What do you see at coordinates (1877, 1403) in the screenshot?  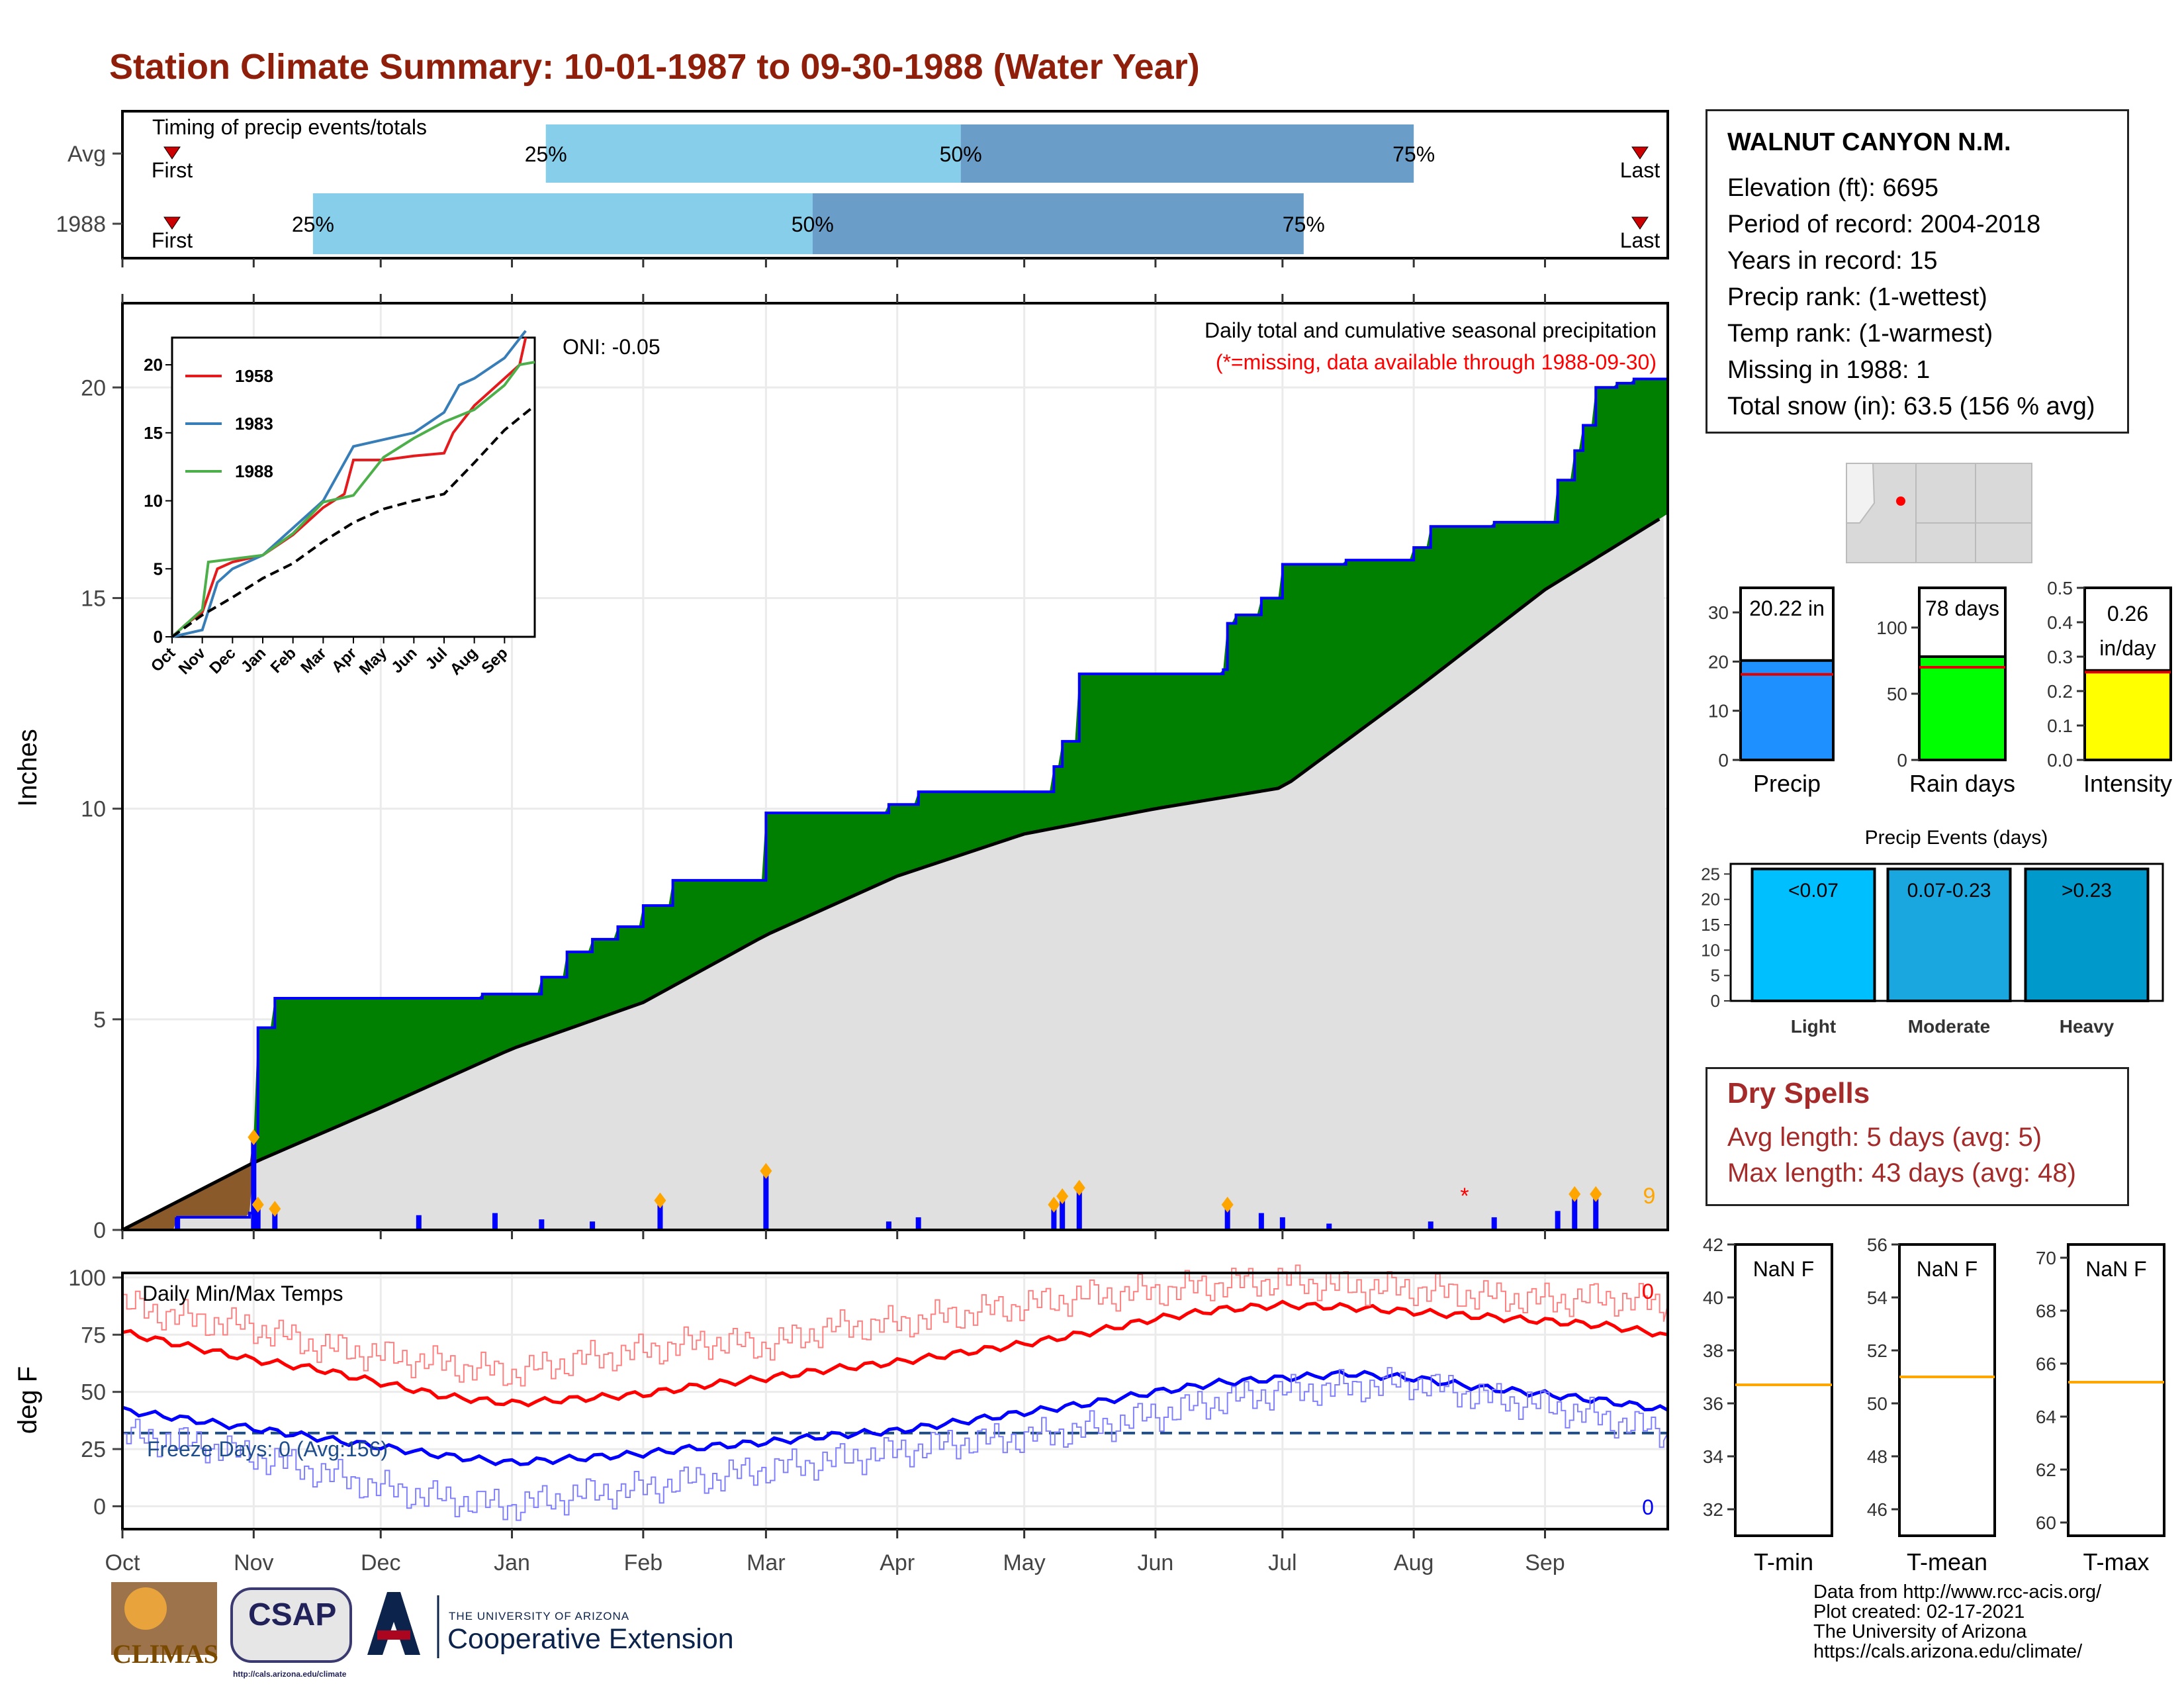 I see `tbox-ytick-label-1-2: 50` at bounding box center [1877, 1403].